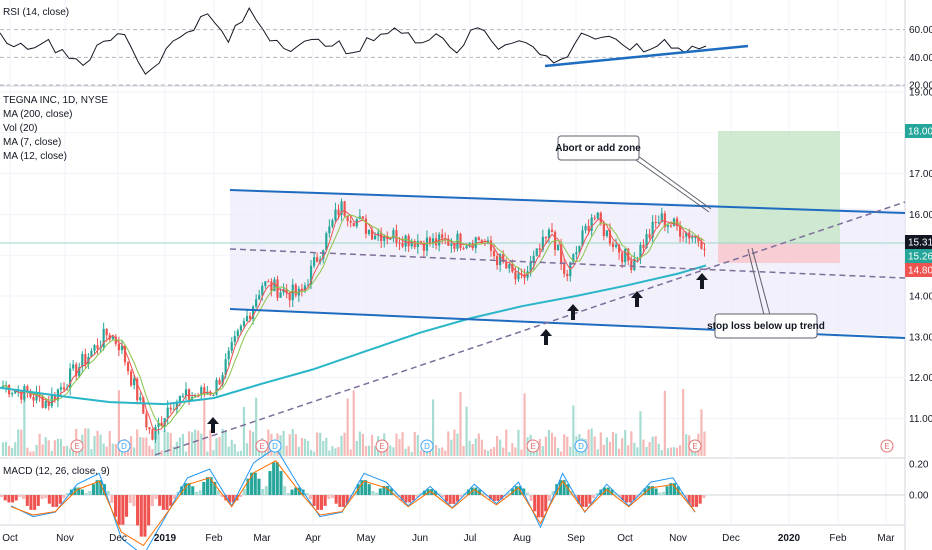  What do you see at coordinates (20, 128) in the screenshot?
I see `study-volume: Vol (20)` at bounding box center [20, 128].